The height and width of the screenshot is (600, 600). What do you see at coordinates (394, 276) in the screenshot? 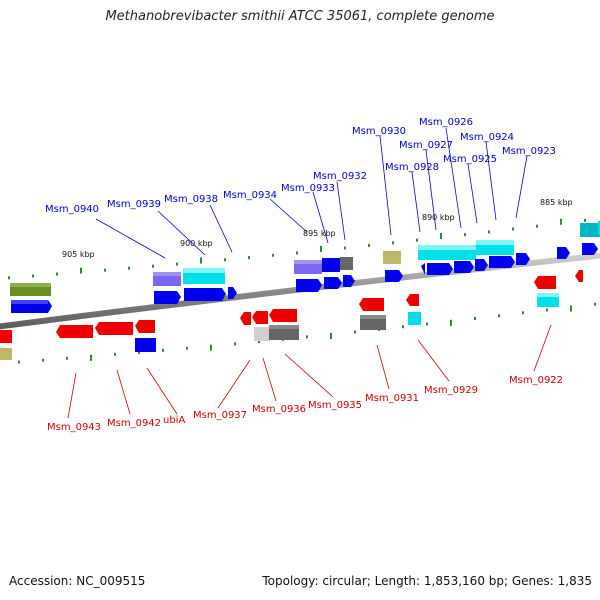
I see `feature-blue-0930b` at bounding box center [394, 276].